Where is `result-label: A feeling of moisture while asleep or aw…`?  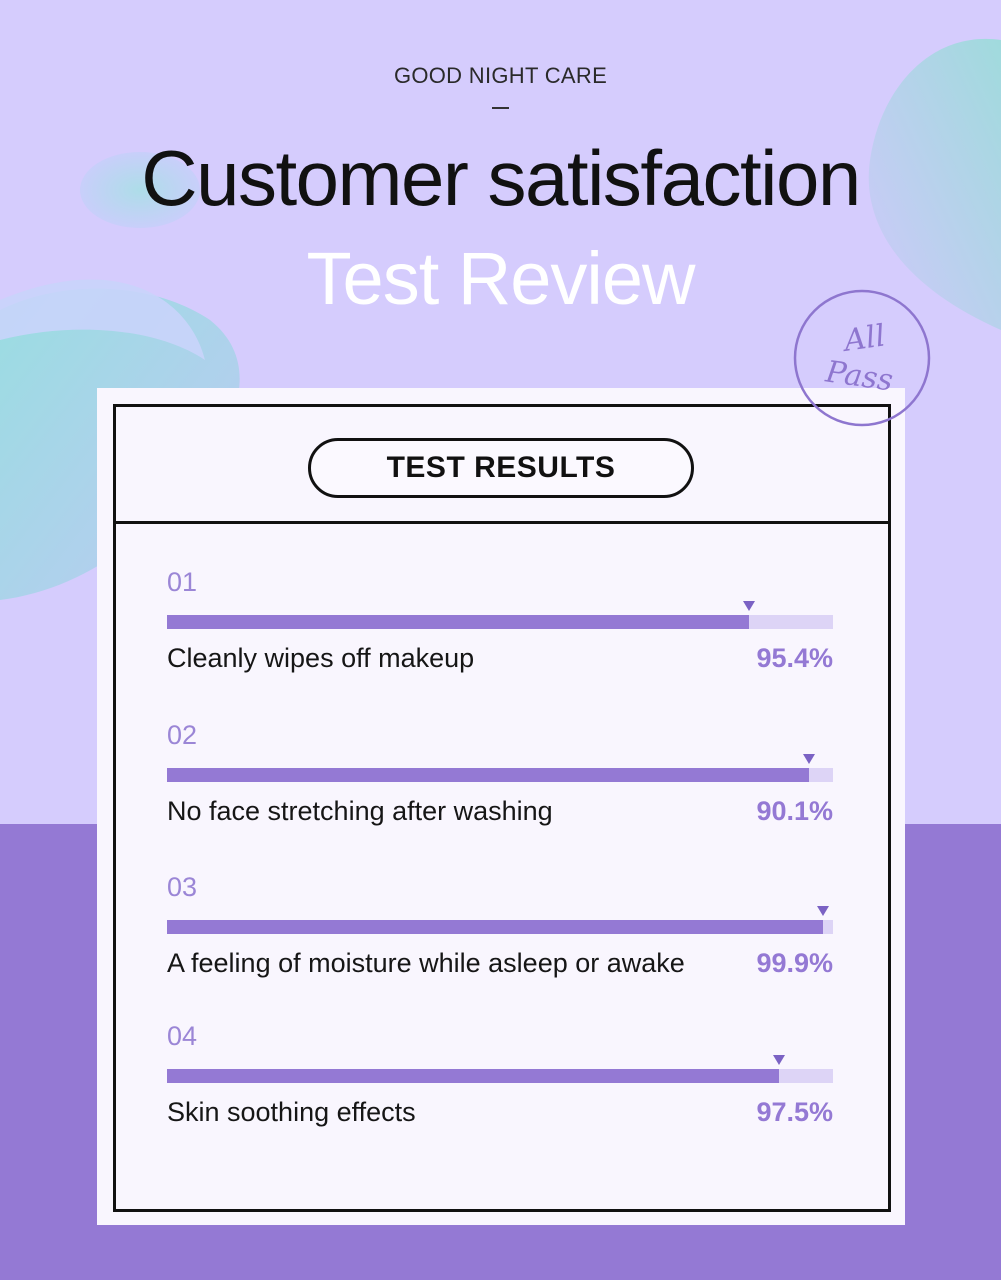 result-label: A feeling of moisture while asleep or aw… is located at coordinates (426, 963).